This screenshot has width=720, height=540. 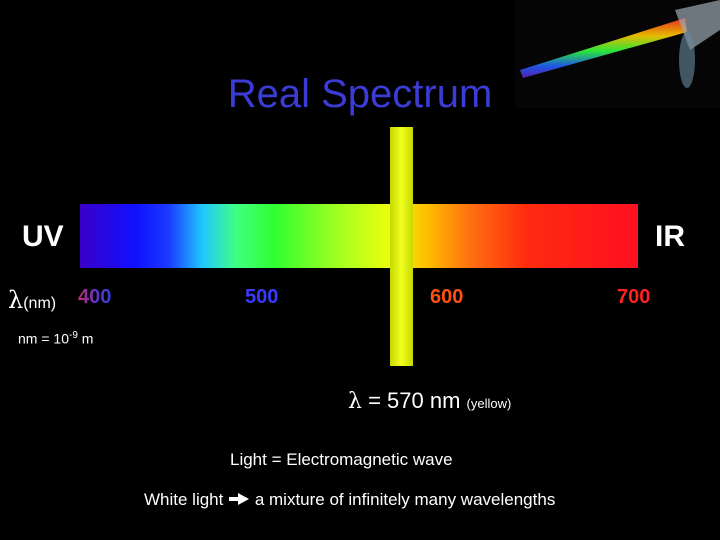 I want to click on unit-note: nm = 10-9 m, so click(x=55, y=338).